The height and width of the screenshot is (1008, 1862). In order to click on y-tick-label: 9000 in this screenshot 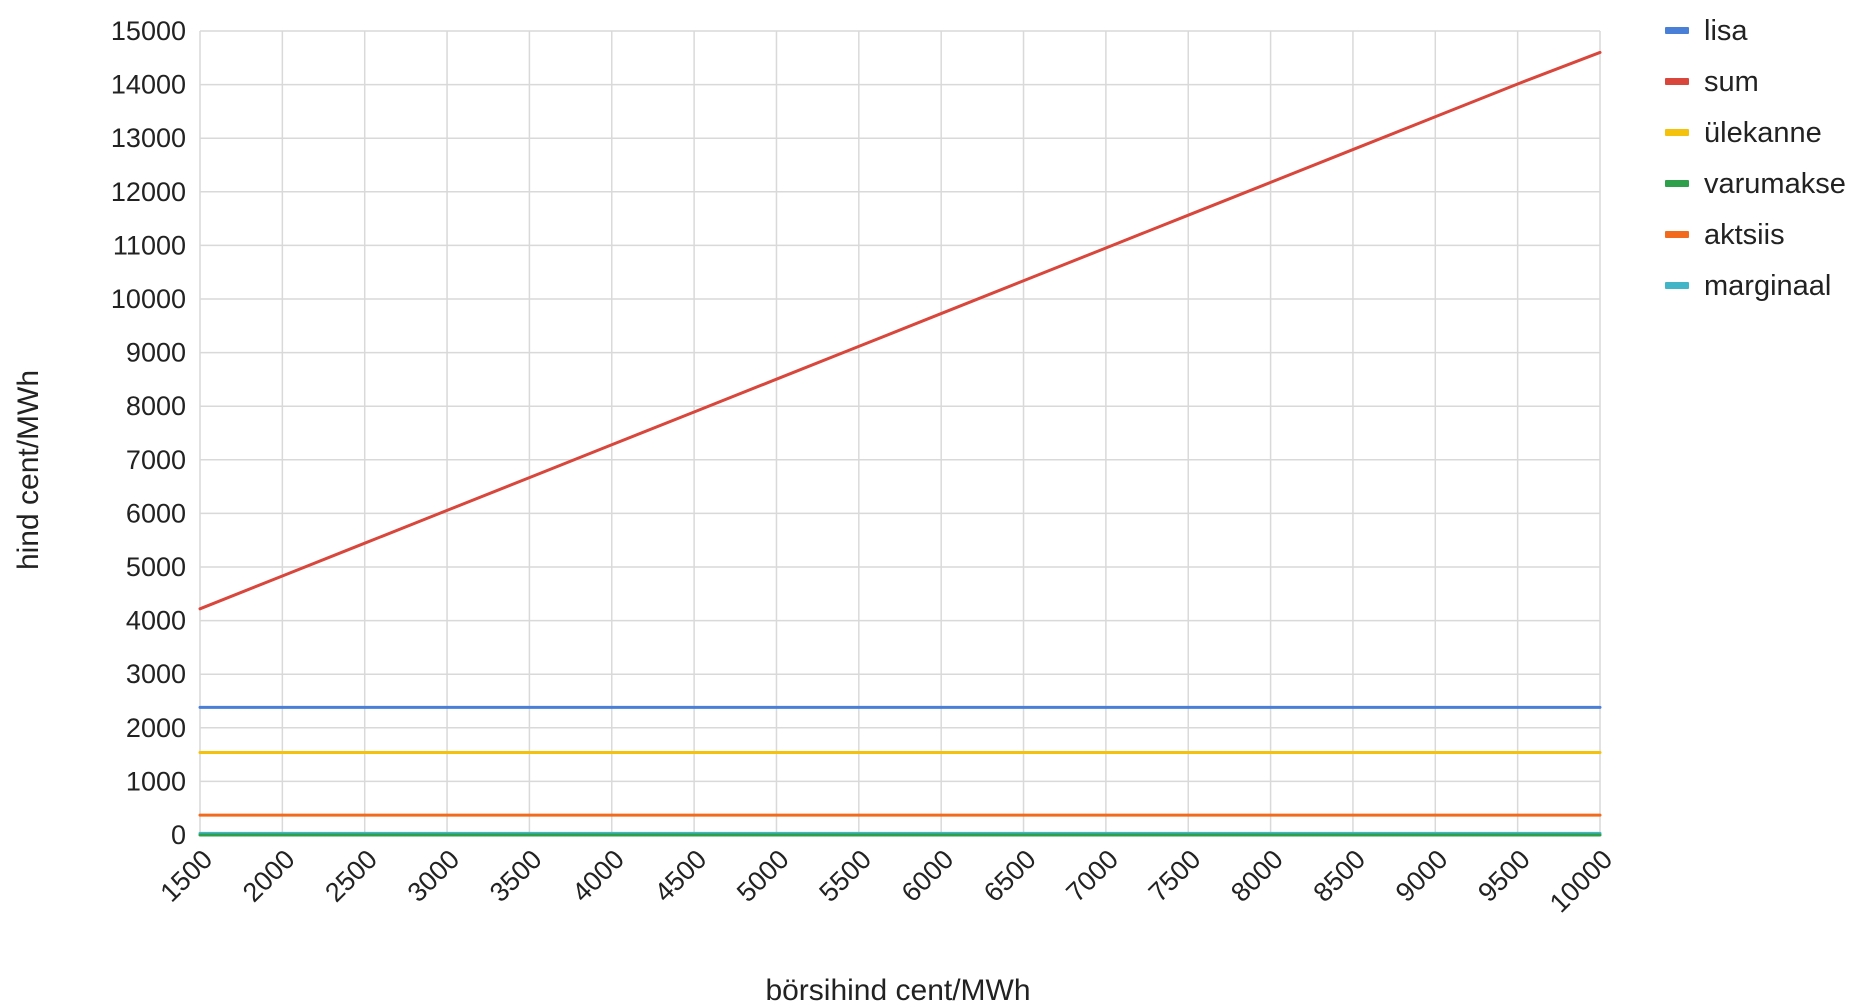, I will do `click(156, 353)`.